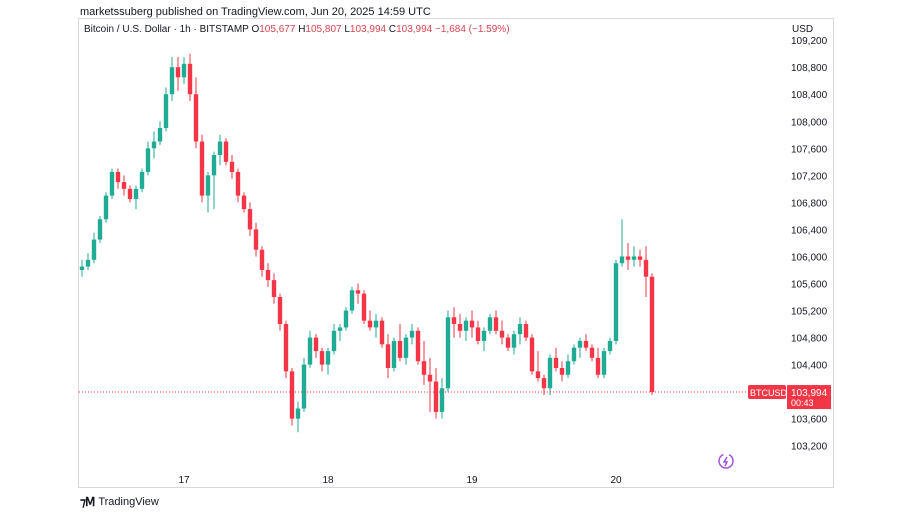 The image size is (912, 513). Describe the element at coordinates (119, 502) in the screenshot. I see `footer-brand: ⁊𝖬 TradingView` at that location.